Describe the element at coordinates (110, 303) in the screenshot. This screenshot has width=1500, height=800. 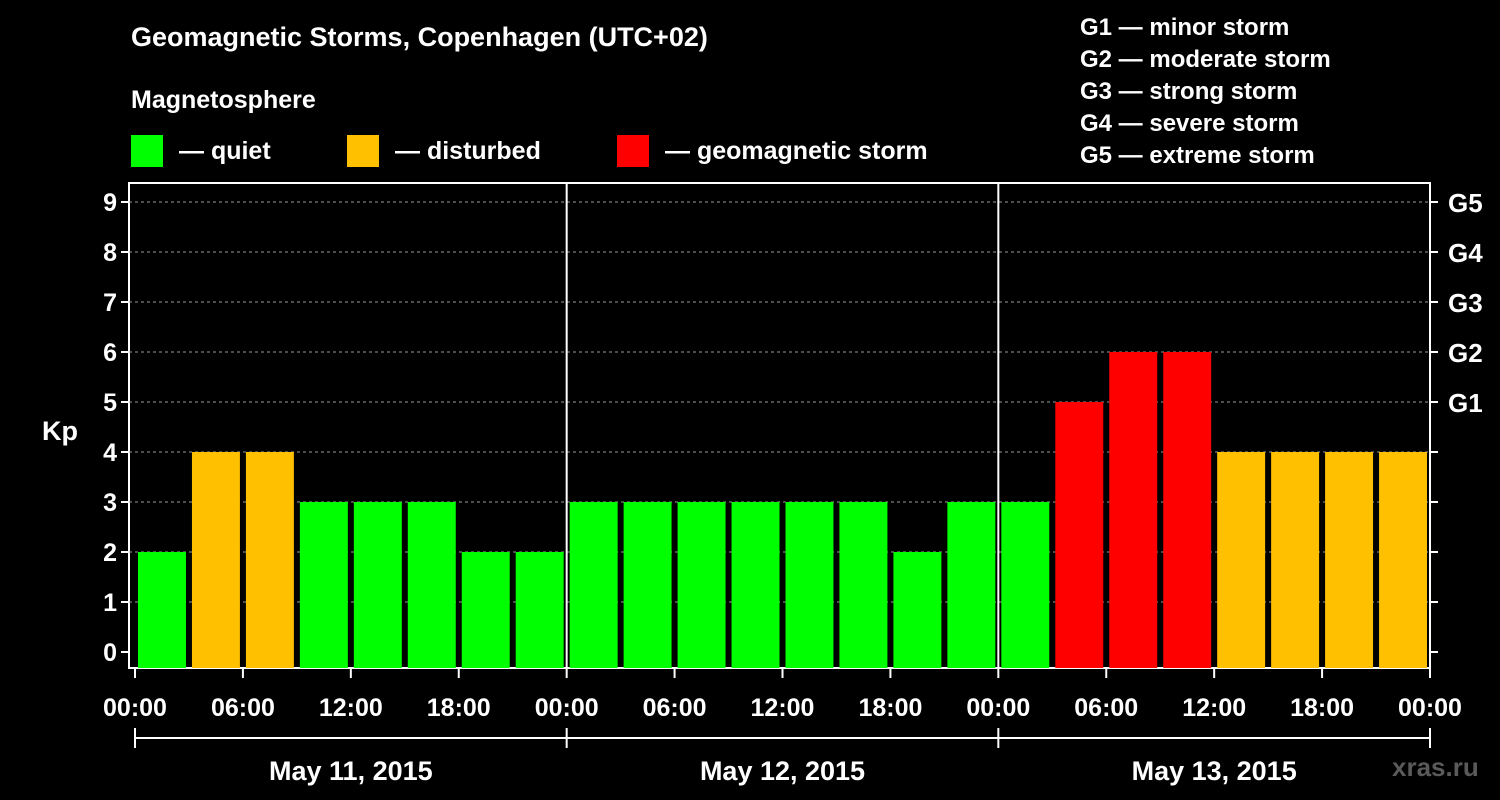
I see `y-tick-label: 7` at that location.